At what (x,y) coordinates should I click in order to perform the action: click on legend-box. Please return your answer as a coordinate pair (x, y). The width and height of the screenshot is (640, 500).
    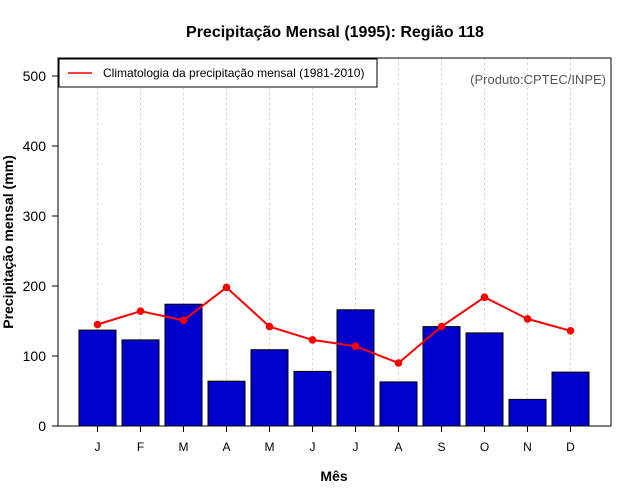
    Looking at the image, I should click on (218, 73).